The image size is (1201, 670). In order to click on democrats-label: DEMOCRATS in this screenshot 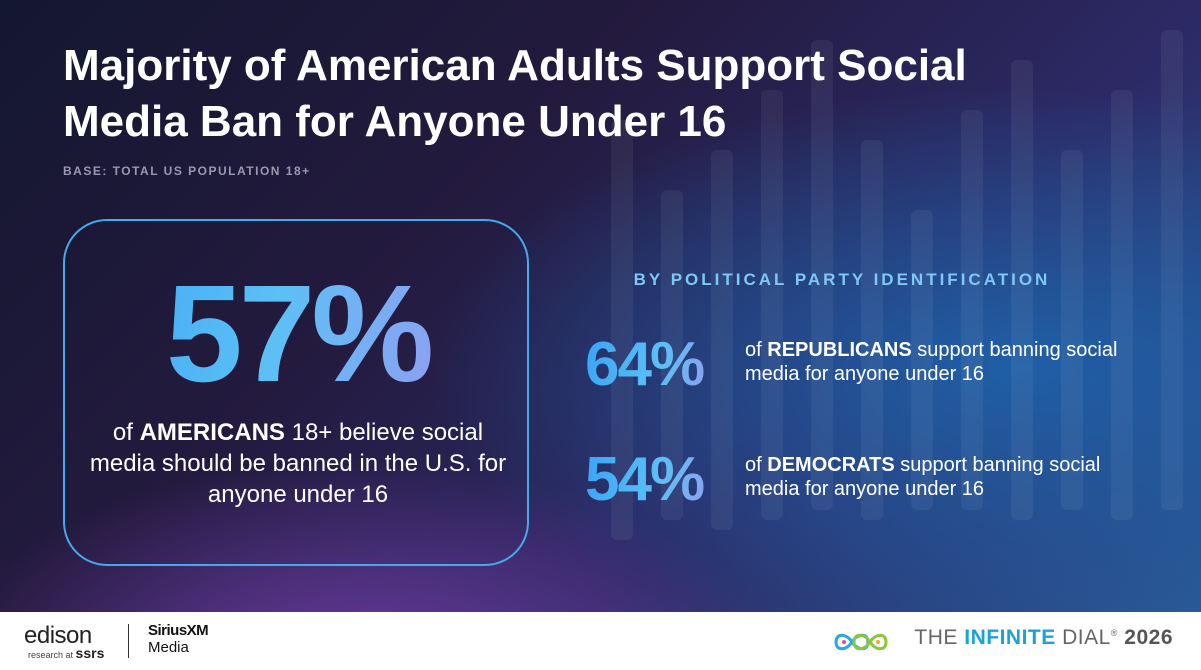, I will do `click(831, 465)`.